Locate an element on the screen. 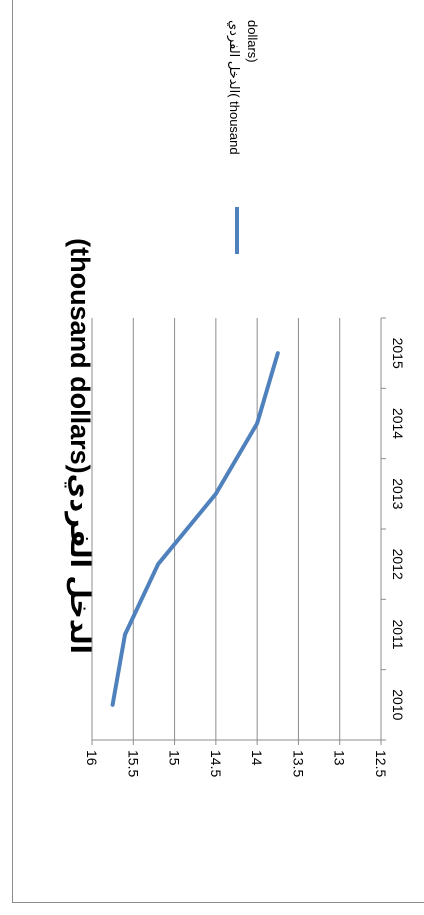 The height and width of the screenshot is (915, 424). x-tick-label: 2015 is located at coordinates (398, 353).